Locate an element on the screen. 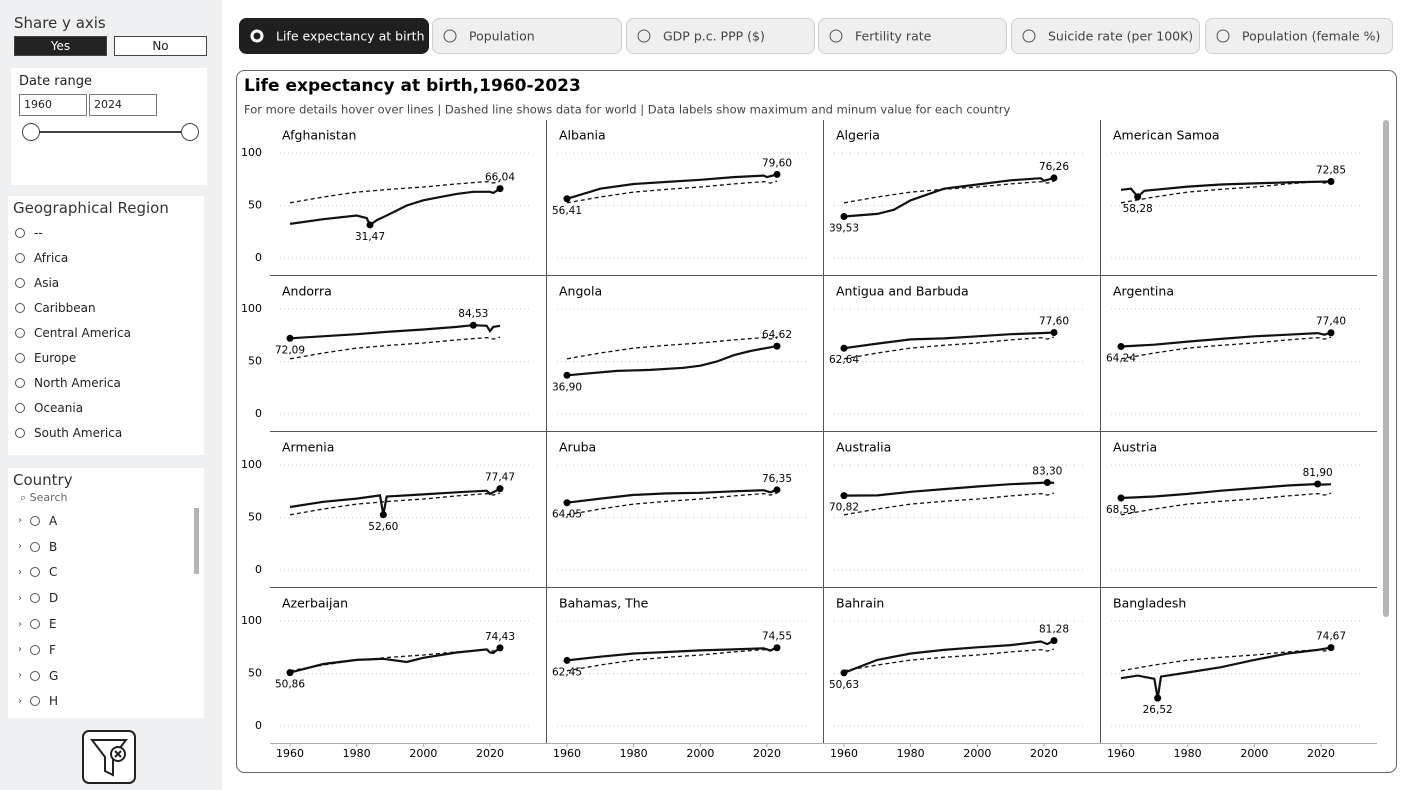  region-title: Geographical Region is located at coordinates (91, 208).